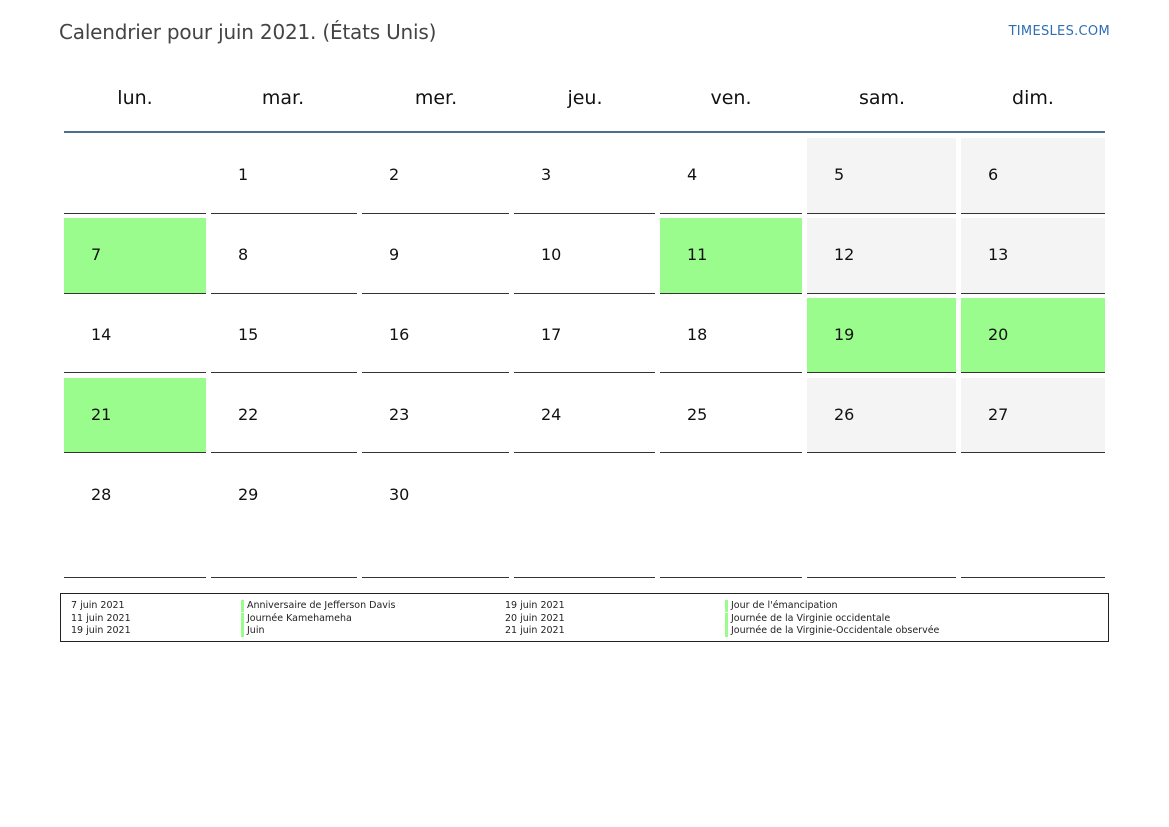 Image resolution: width=1169 pixels, height=827 pixels. I want to click on day-cell: 8, so click(284, 256).